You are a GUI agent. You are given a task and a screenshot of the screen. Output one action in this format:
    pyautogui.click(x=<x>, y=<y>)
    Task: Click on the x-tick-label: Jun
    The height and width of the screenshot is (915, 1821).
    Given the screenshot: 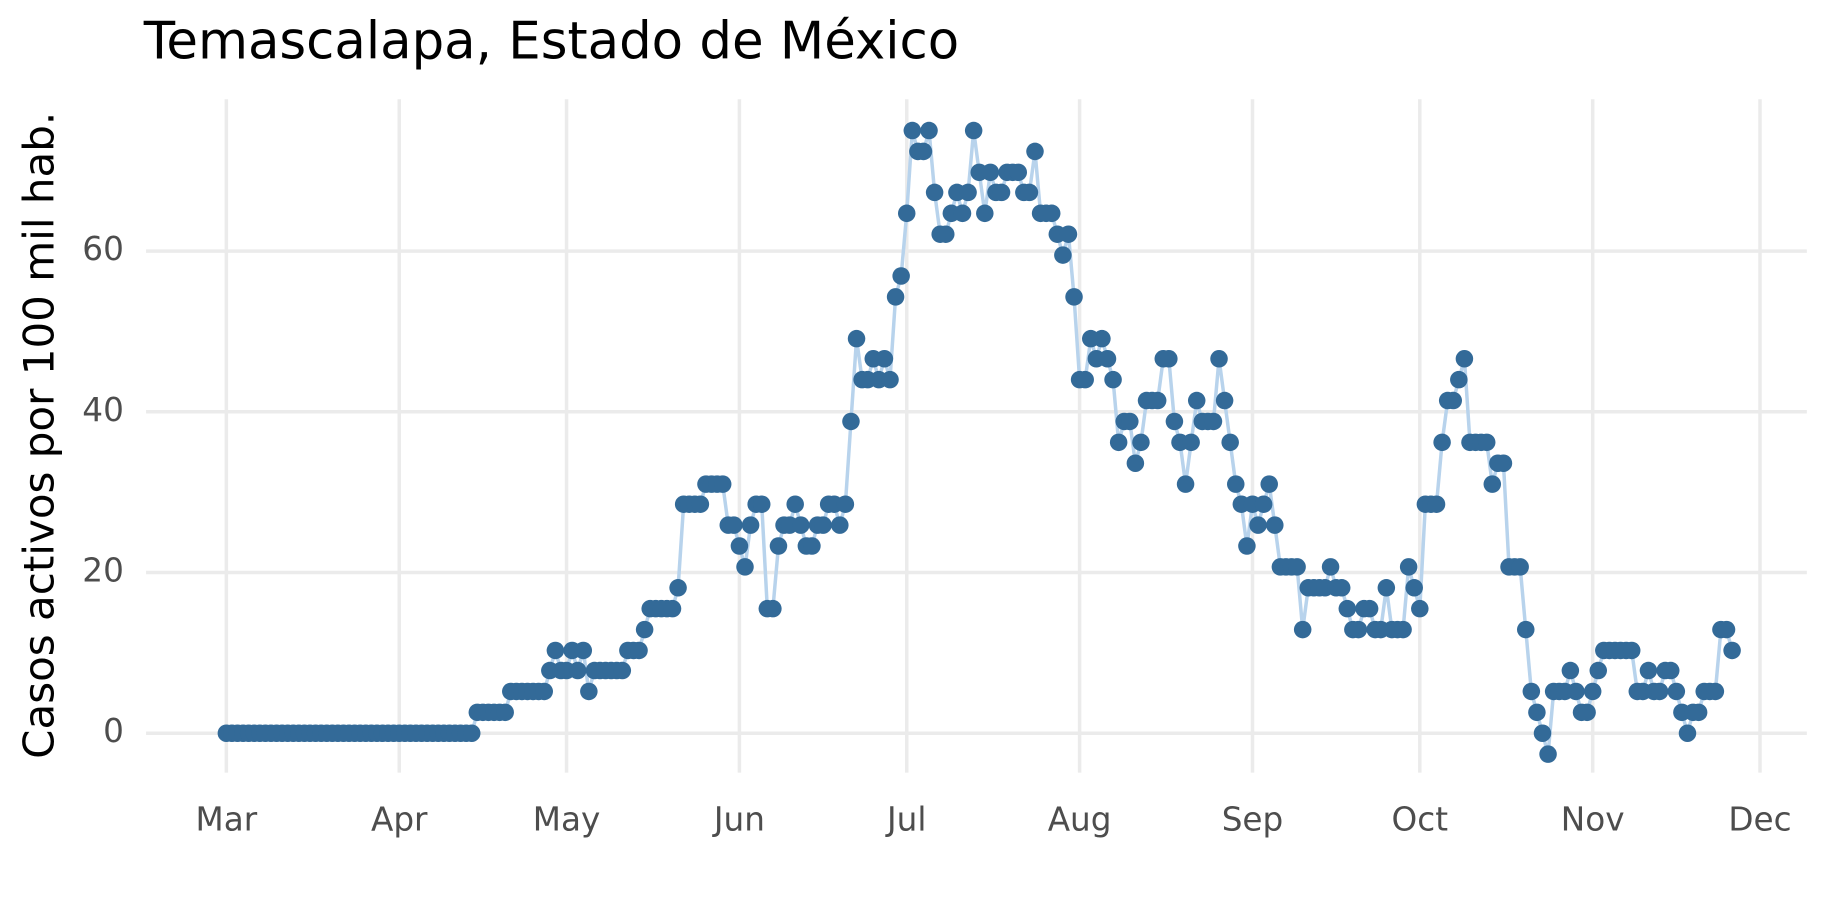 What is the action you would take?
    pyautogui.click(x=738, y=820)
    